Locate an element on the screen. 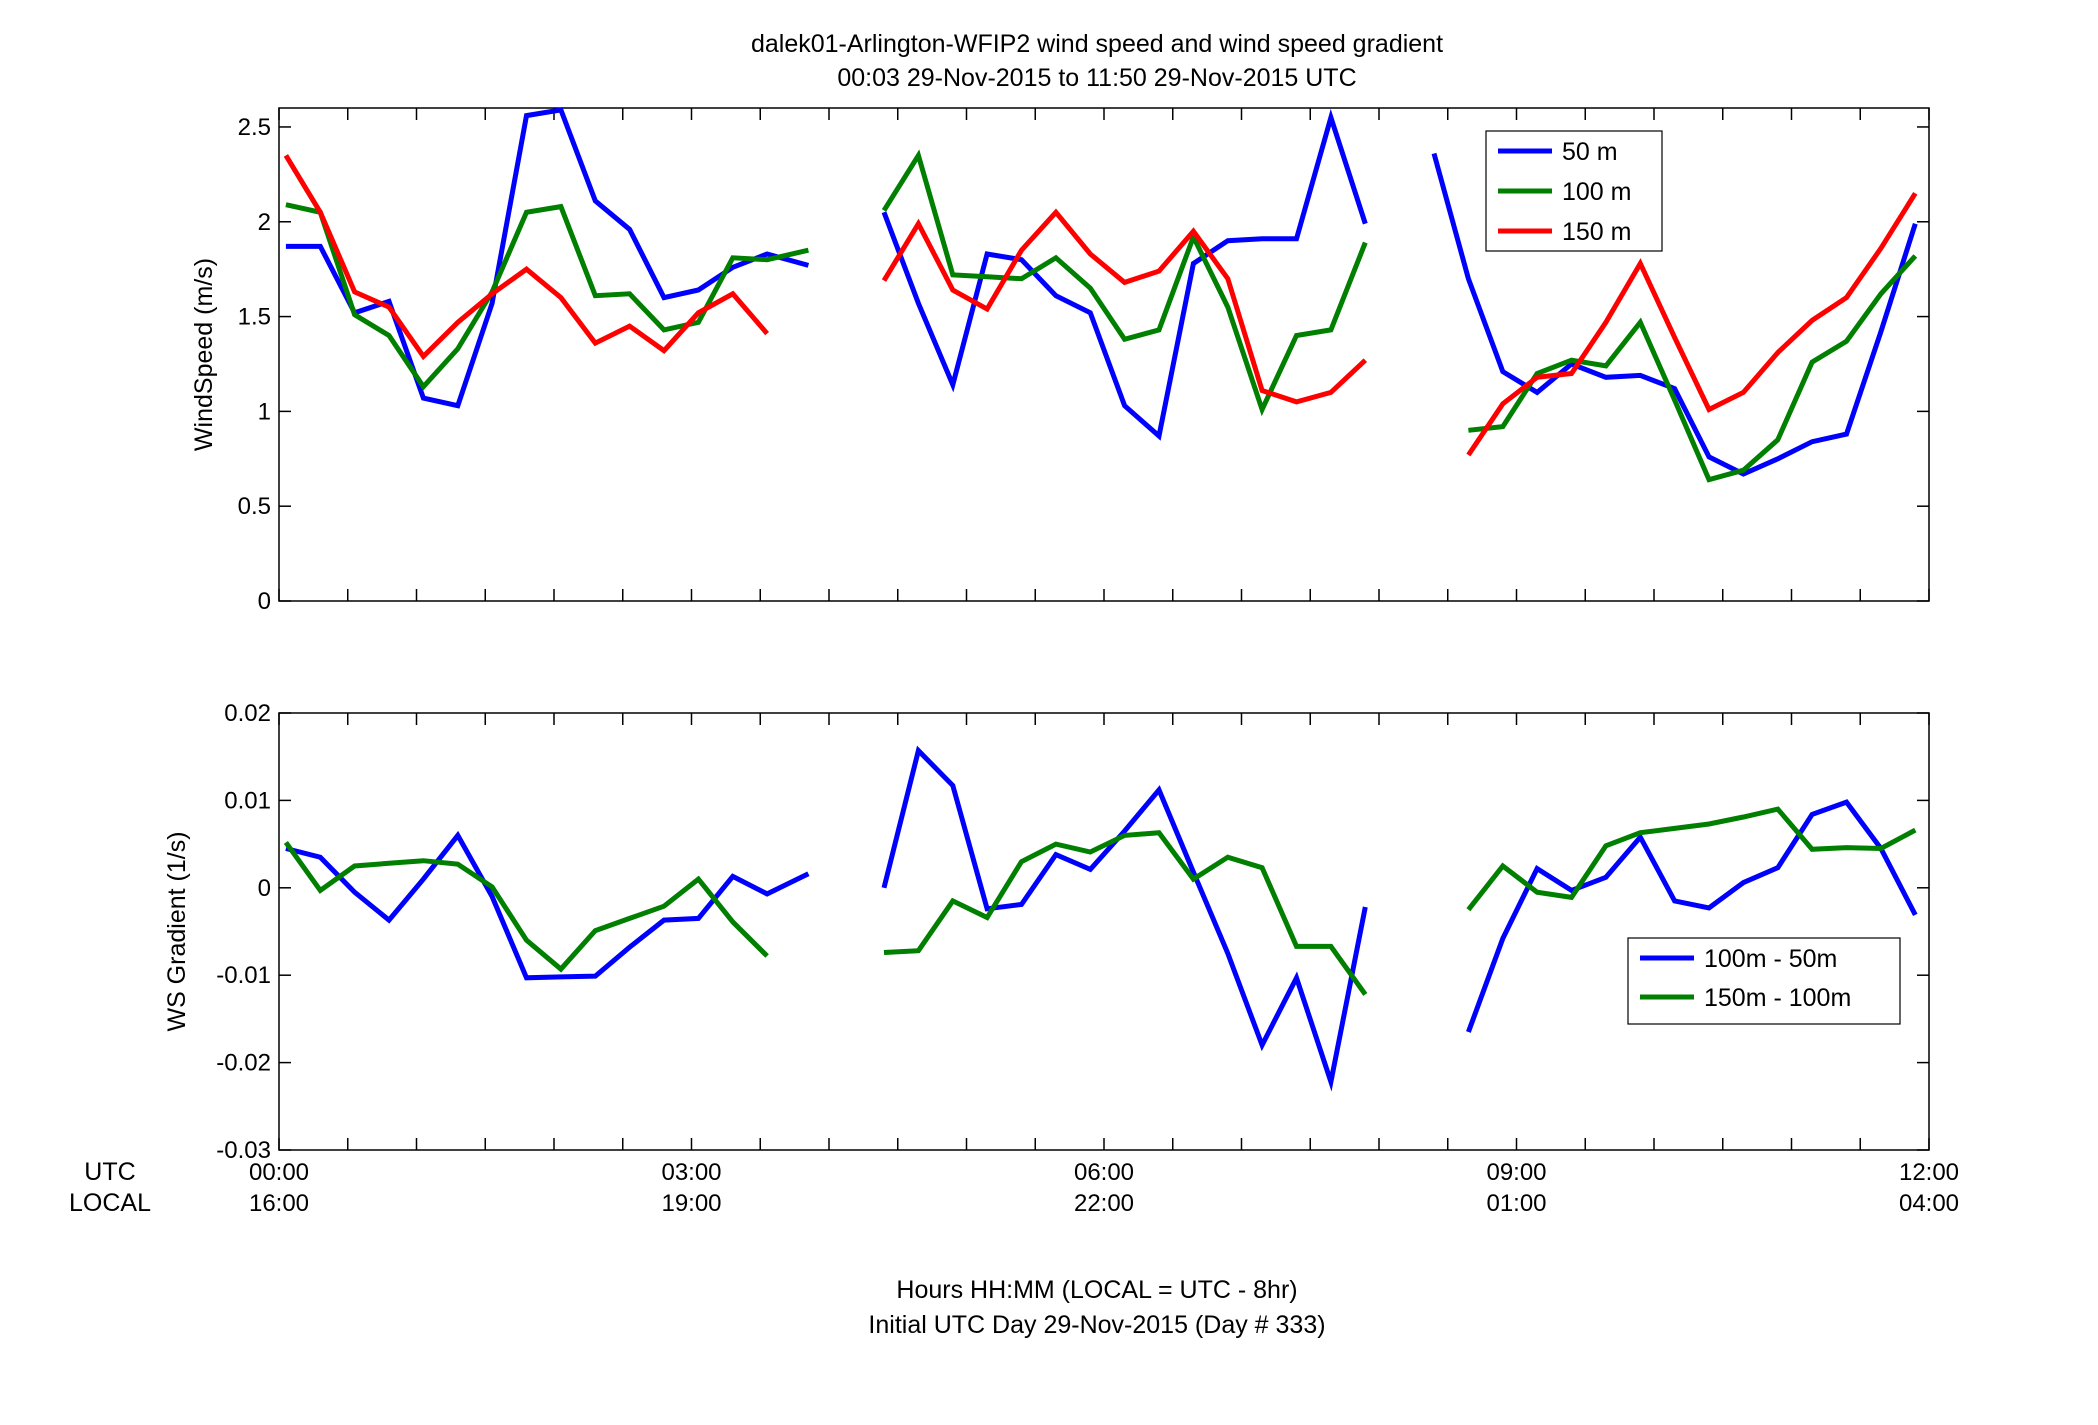 This screenshot has width=2098, height=1425. y-tick-label: 2.5 is located at coordinates (254, 127).